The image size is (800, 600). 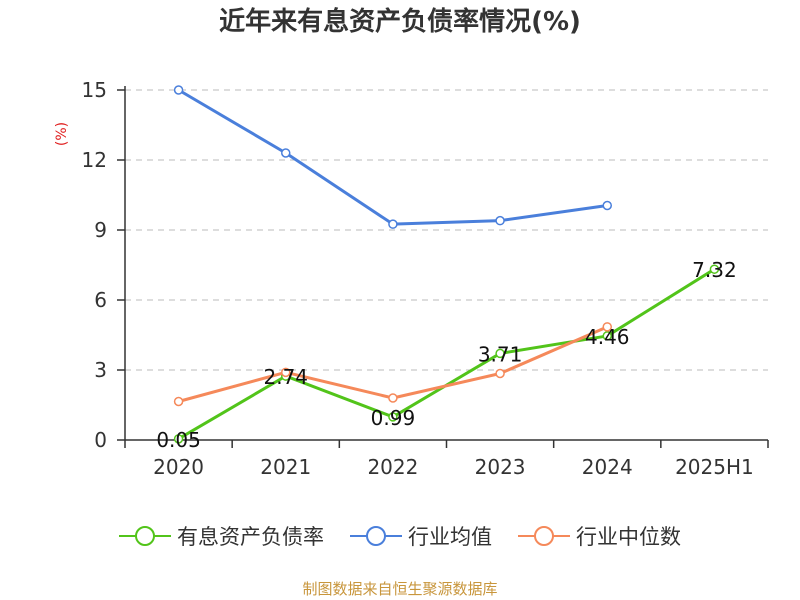 I want to click on y-tick-label: 3, so click(x=100, y=370).